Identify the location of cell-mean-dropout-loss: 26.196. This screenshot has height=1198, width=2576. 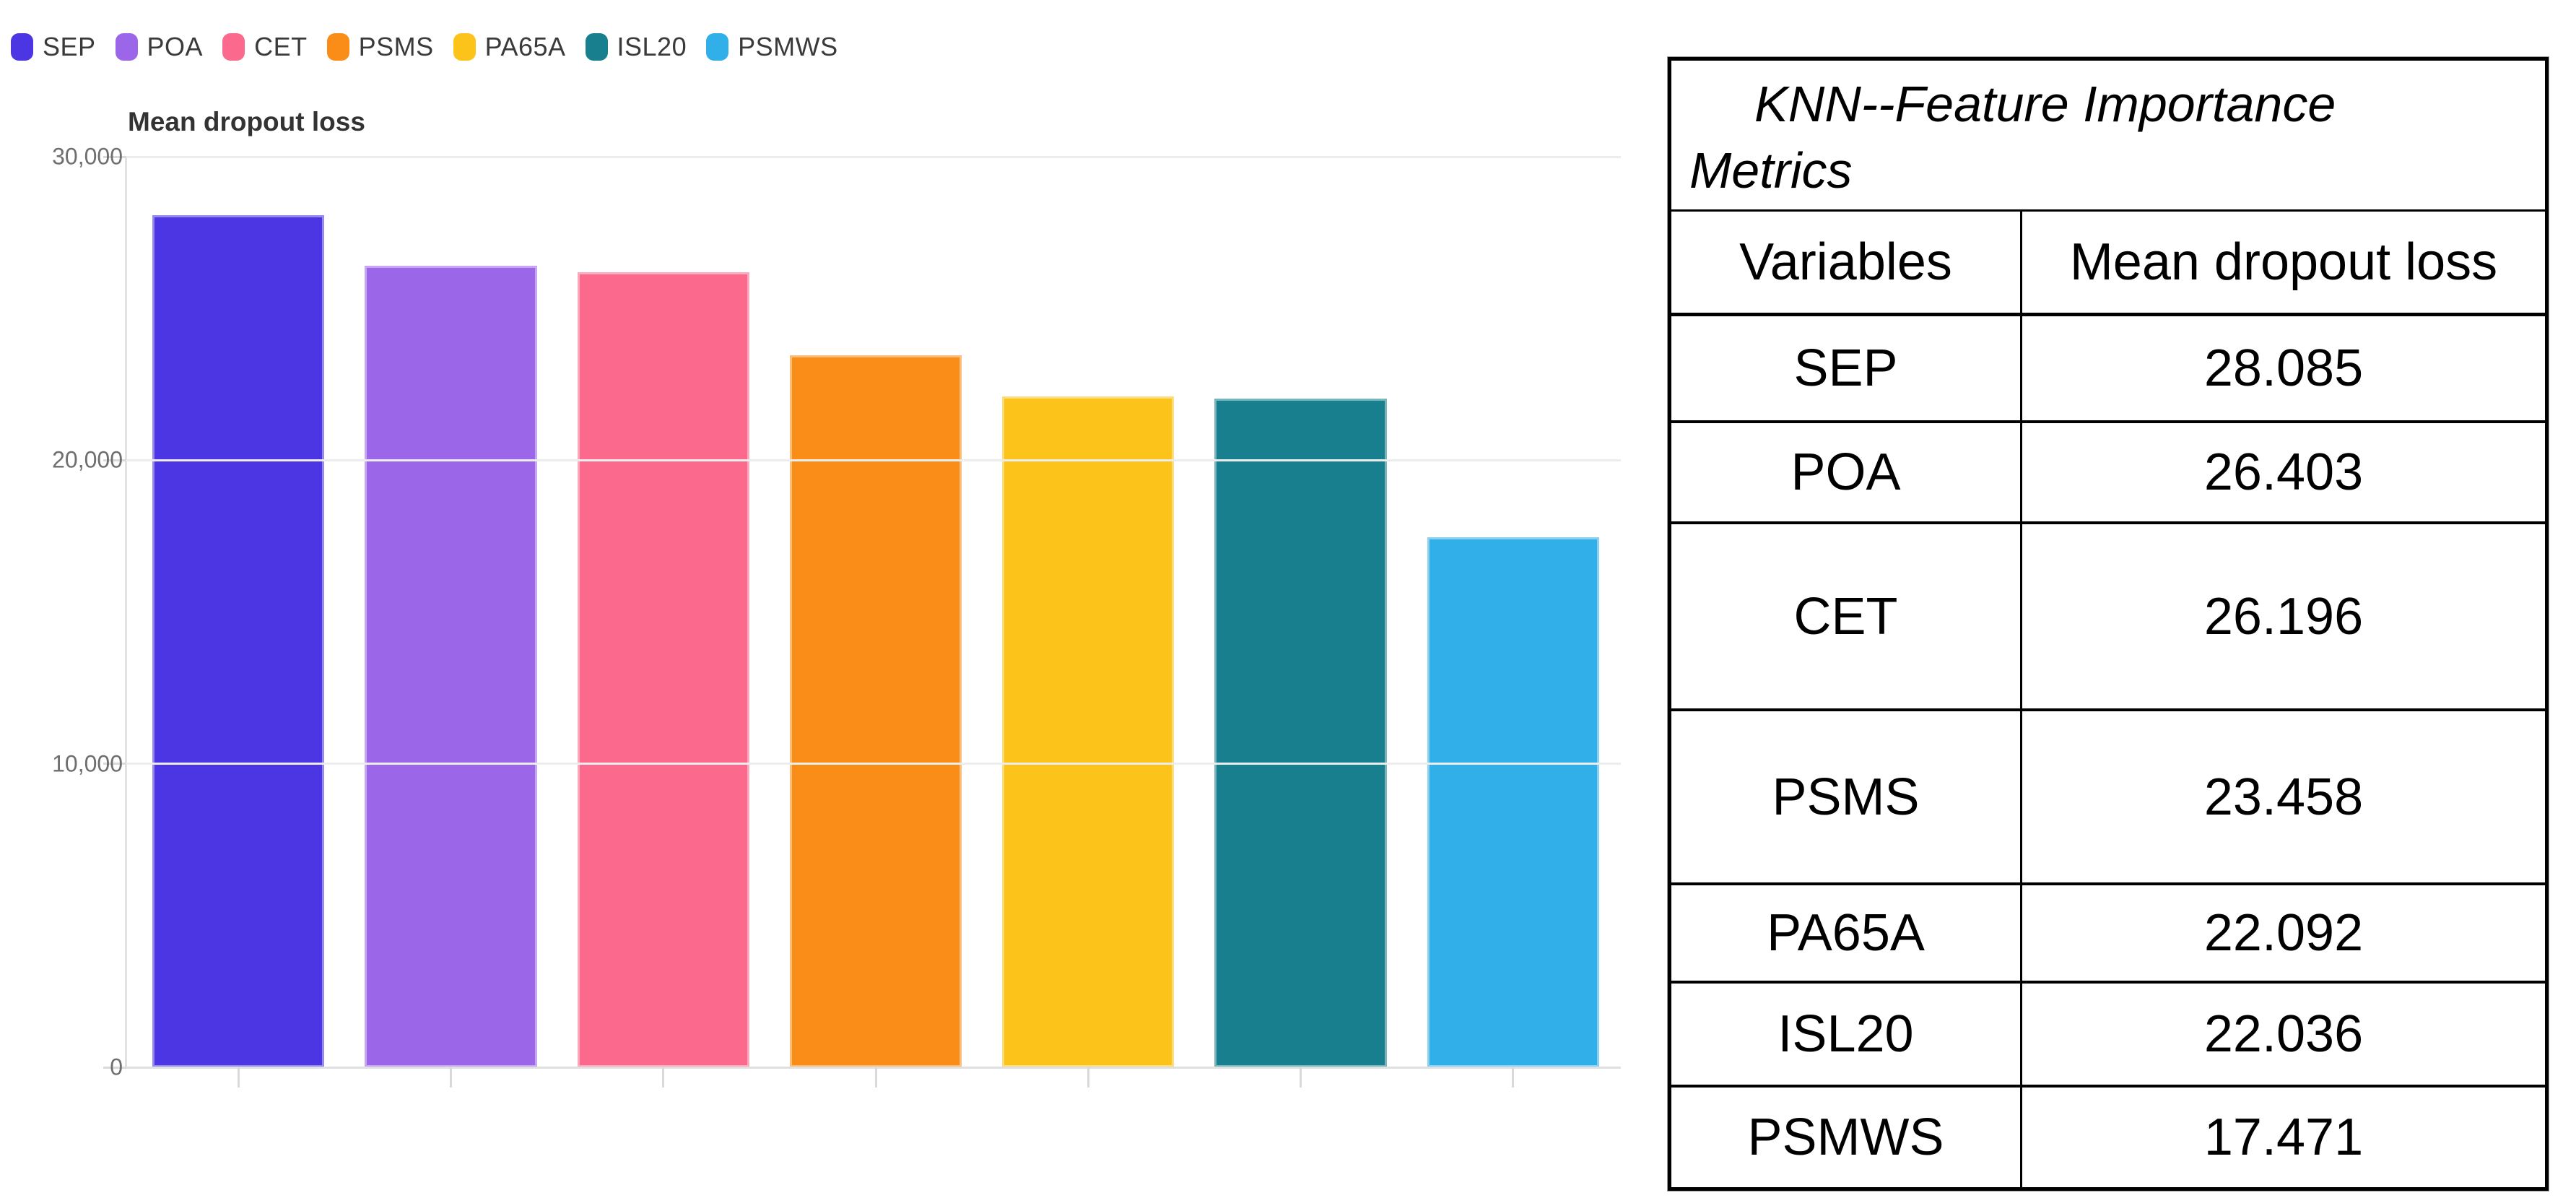
(2283, 616).